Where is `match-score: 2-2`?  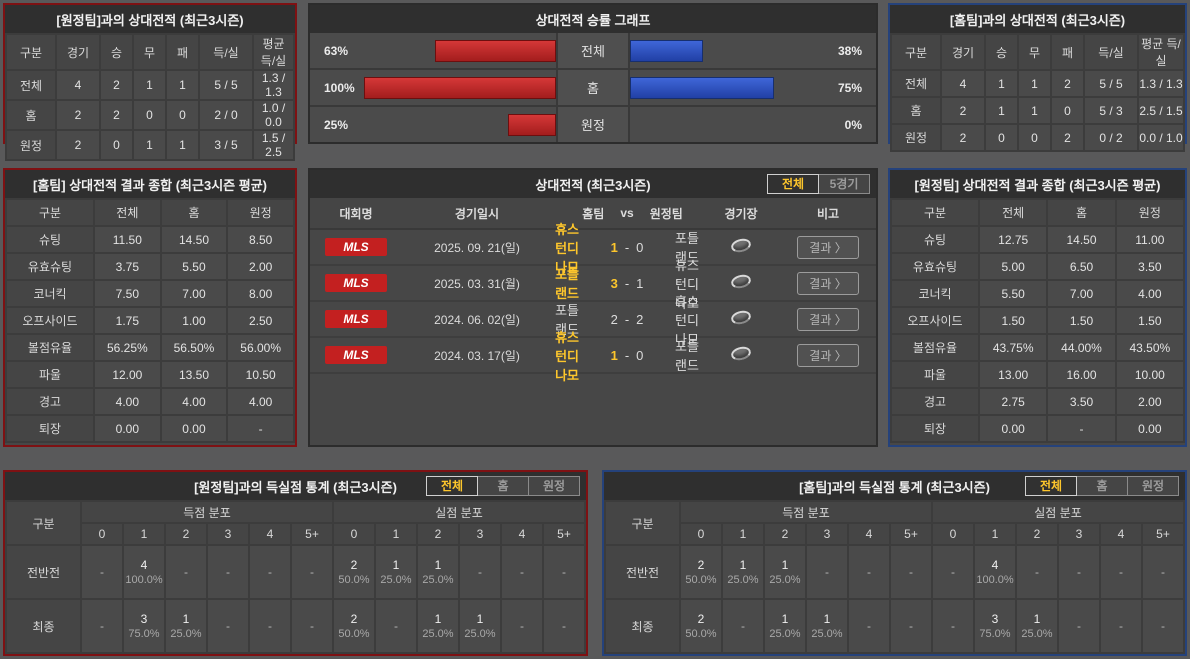
match-score: 2-2 is located at coordinates (627, 319).